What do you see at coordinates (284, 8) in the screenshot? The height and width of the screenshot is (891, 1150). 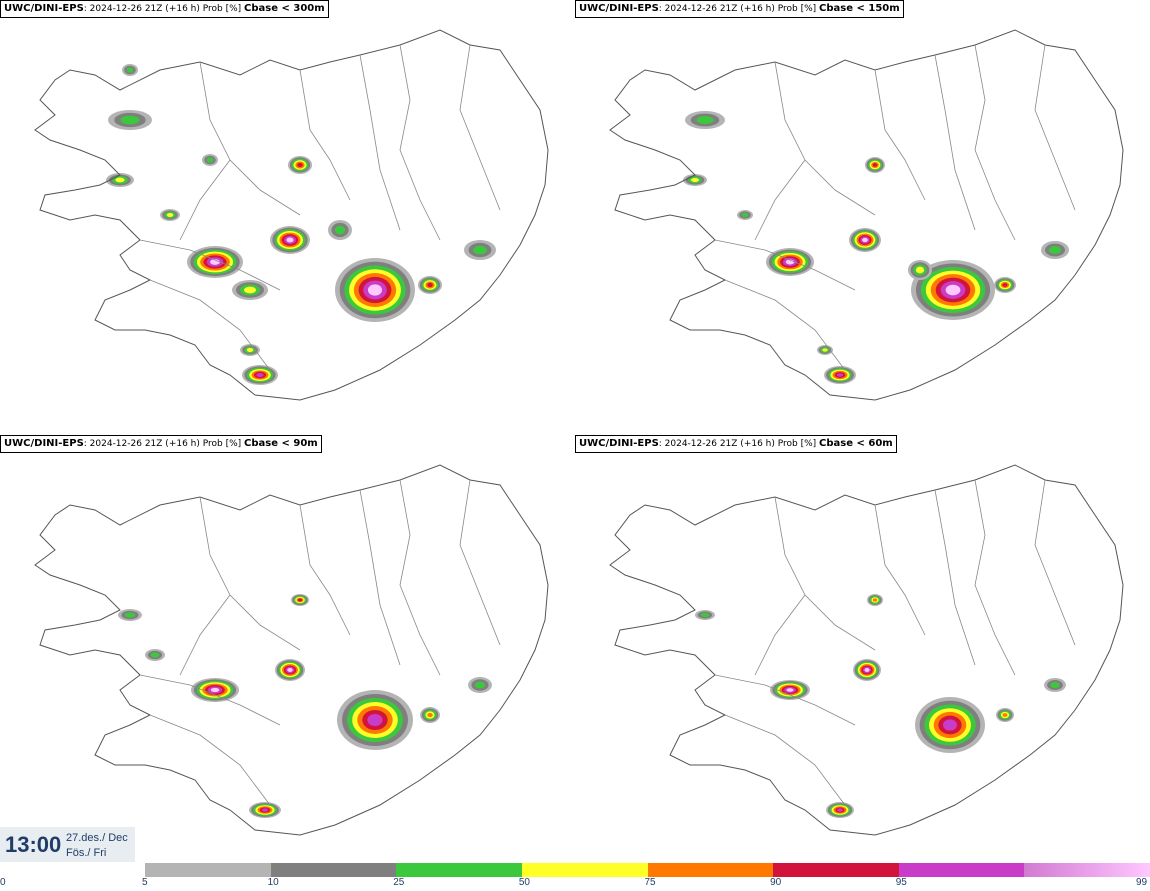 I see `variable-label: Cbase < 300m` at bounding box center [284, 8].